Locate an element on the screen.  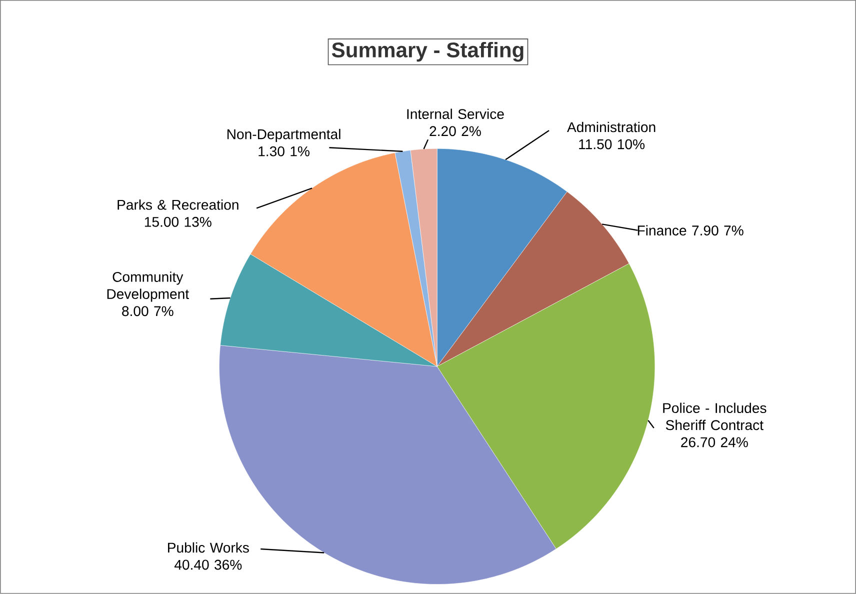
slice-label: Finance is located at coordinates (662, 230).